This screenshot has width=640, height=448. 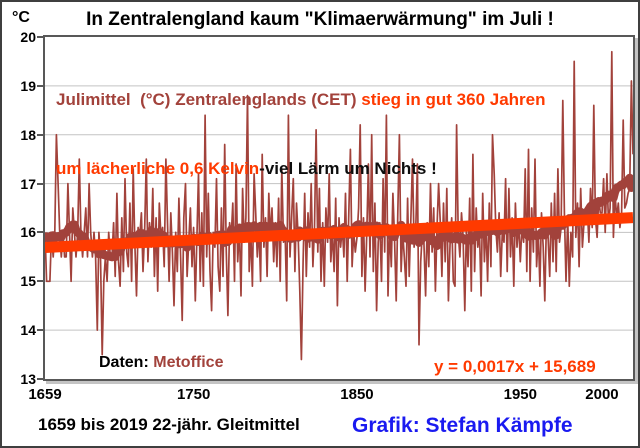 I want to click on x-tick-label-1659: 1659, so click(x=45, y=394).